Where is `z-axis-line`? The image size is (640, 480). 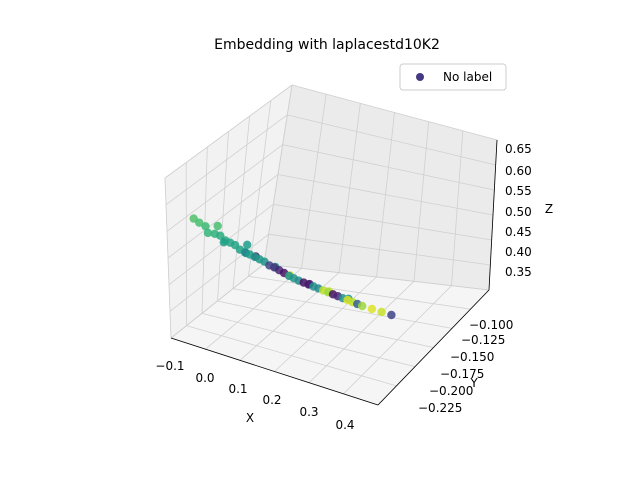
z-axis-line is located at coordinates (493, 215).